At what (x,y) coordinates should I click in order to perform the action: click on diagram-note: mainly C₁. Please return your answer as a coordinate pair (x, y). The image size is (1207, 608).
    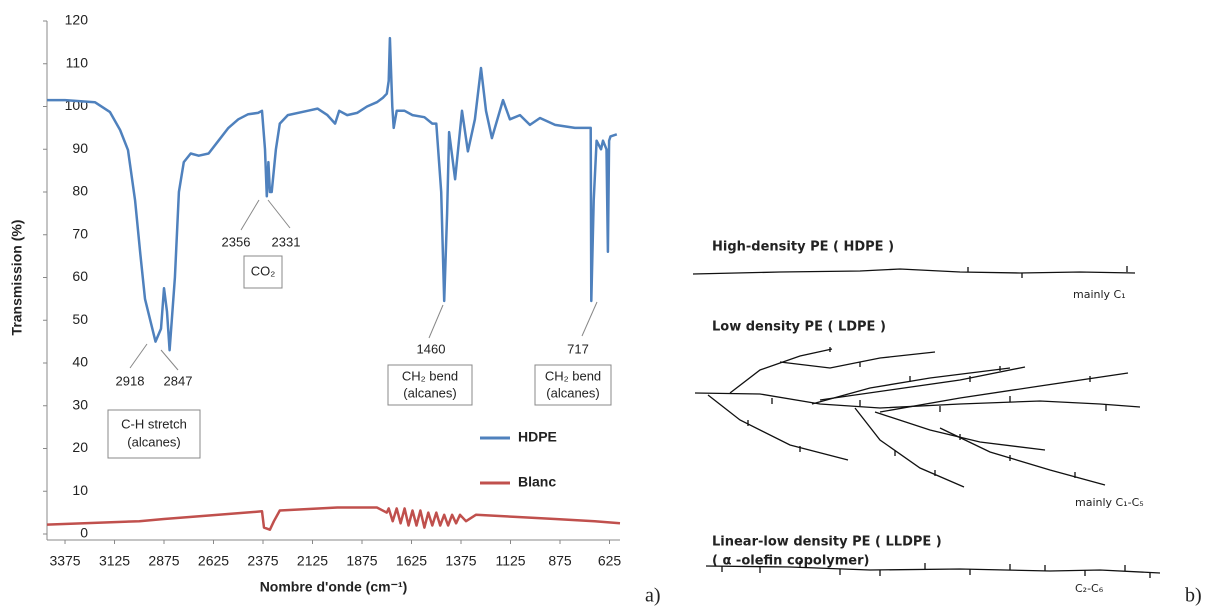
    Looking at the image, I should click on (1099, 294).